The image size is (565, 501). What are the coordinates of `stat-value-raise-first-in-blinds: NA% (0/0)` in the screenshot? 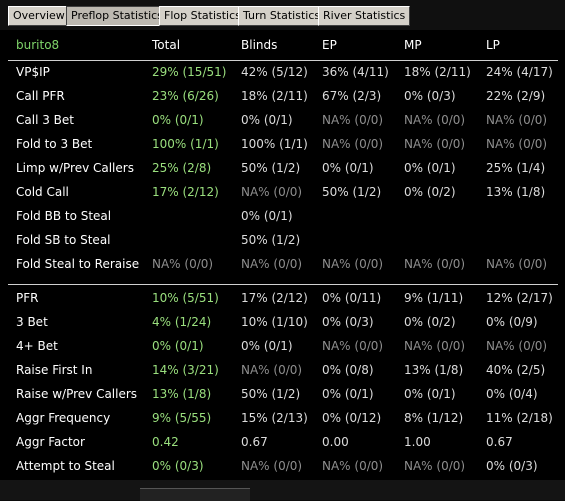 It's located at (272, 370).